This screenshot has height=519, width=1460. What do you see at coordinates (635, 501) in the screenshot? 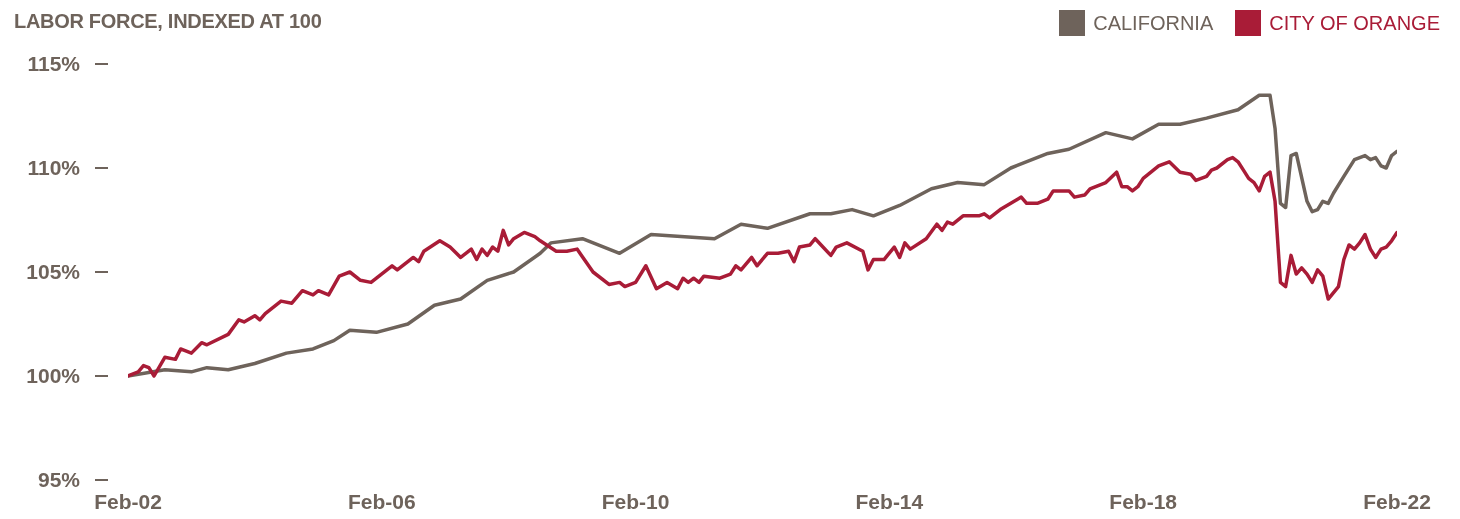
I see `x-tick-label: Feb-10` at bounding box center [635, 501].